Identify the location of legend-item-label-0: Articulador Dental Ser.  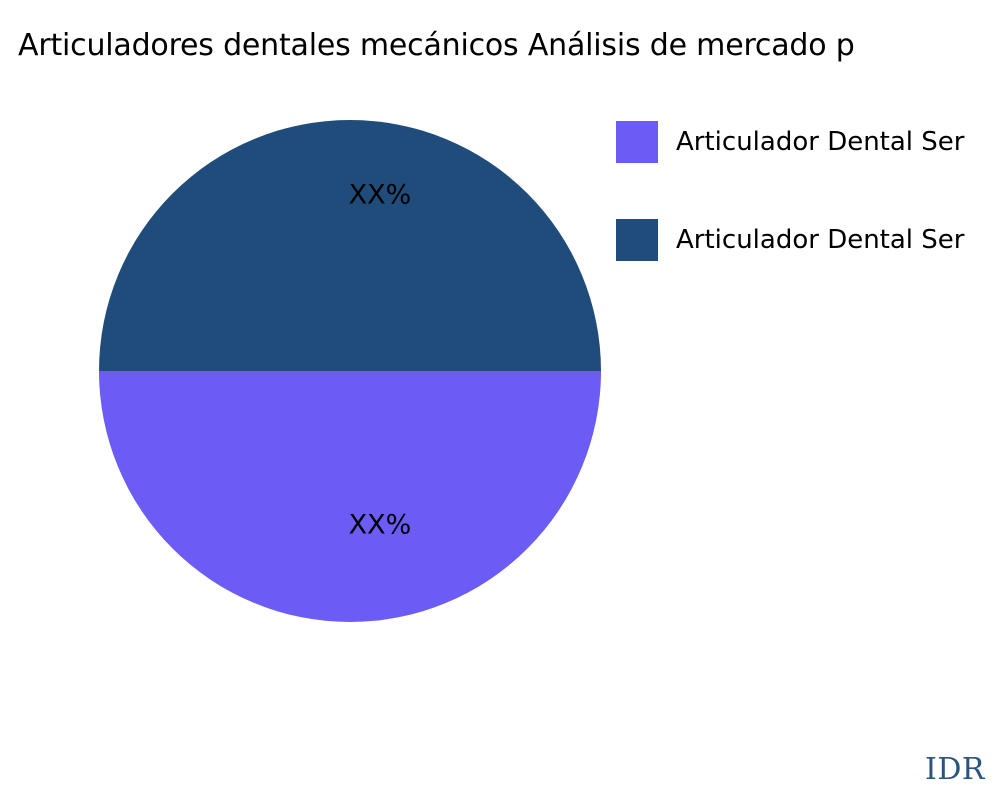
(820, 142).